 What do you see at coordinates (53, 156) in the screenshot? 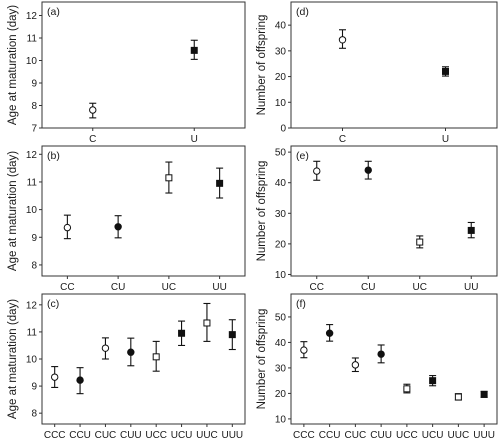
I see `panel-label: (b)` at bounding box center [53, 156].